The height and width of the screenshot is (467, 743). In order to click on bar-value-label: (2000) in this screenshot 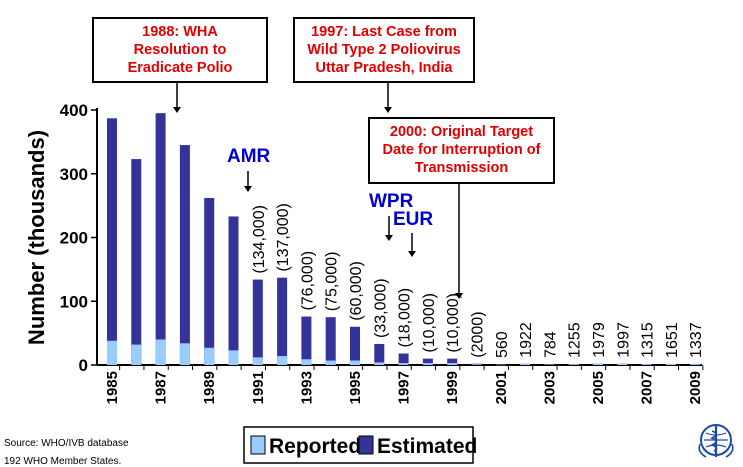, I will do `click(478, 334)`.